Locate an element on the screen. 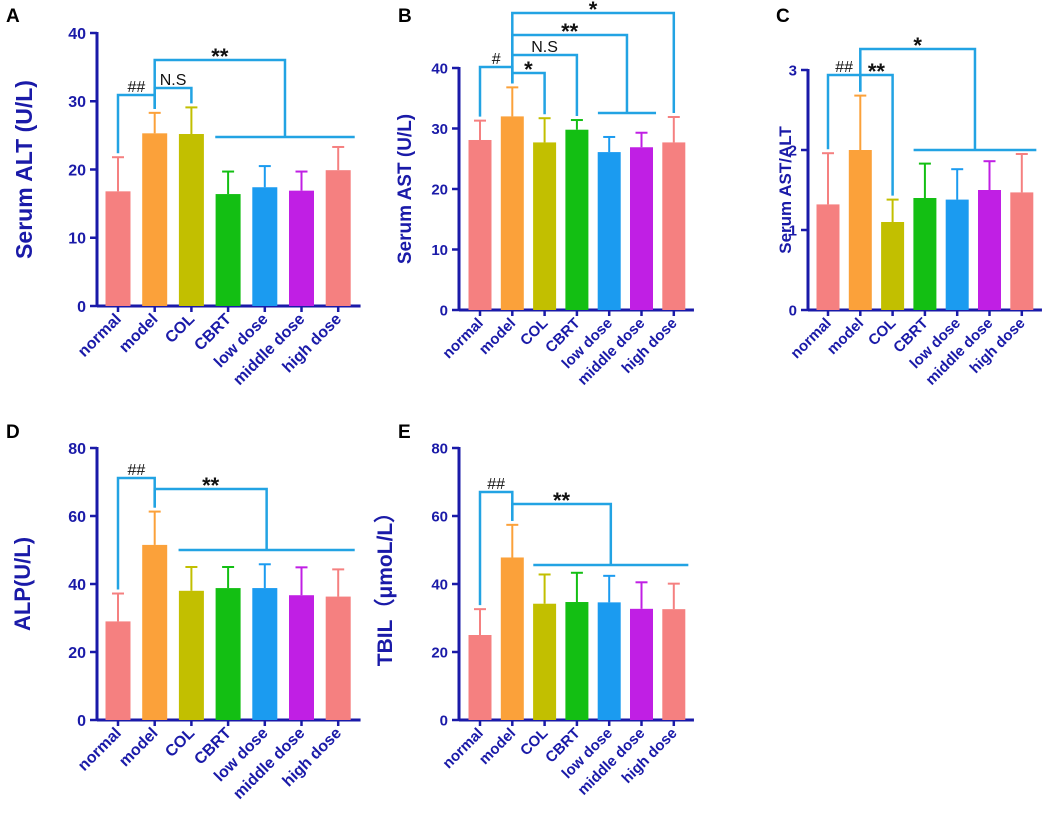  y-tick-label: 2 is located at coordinates (793, 150).